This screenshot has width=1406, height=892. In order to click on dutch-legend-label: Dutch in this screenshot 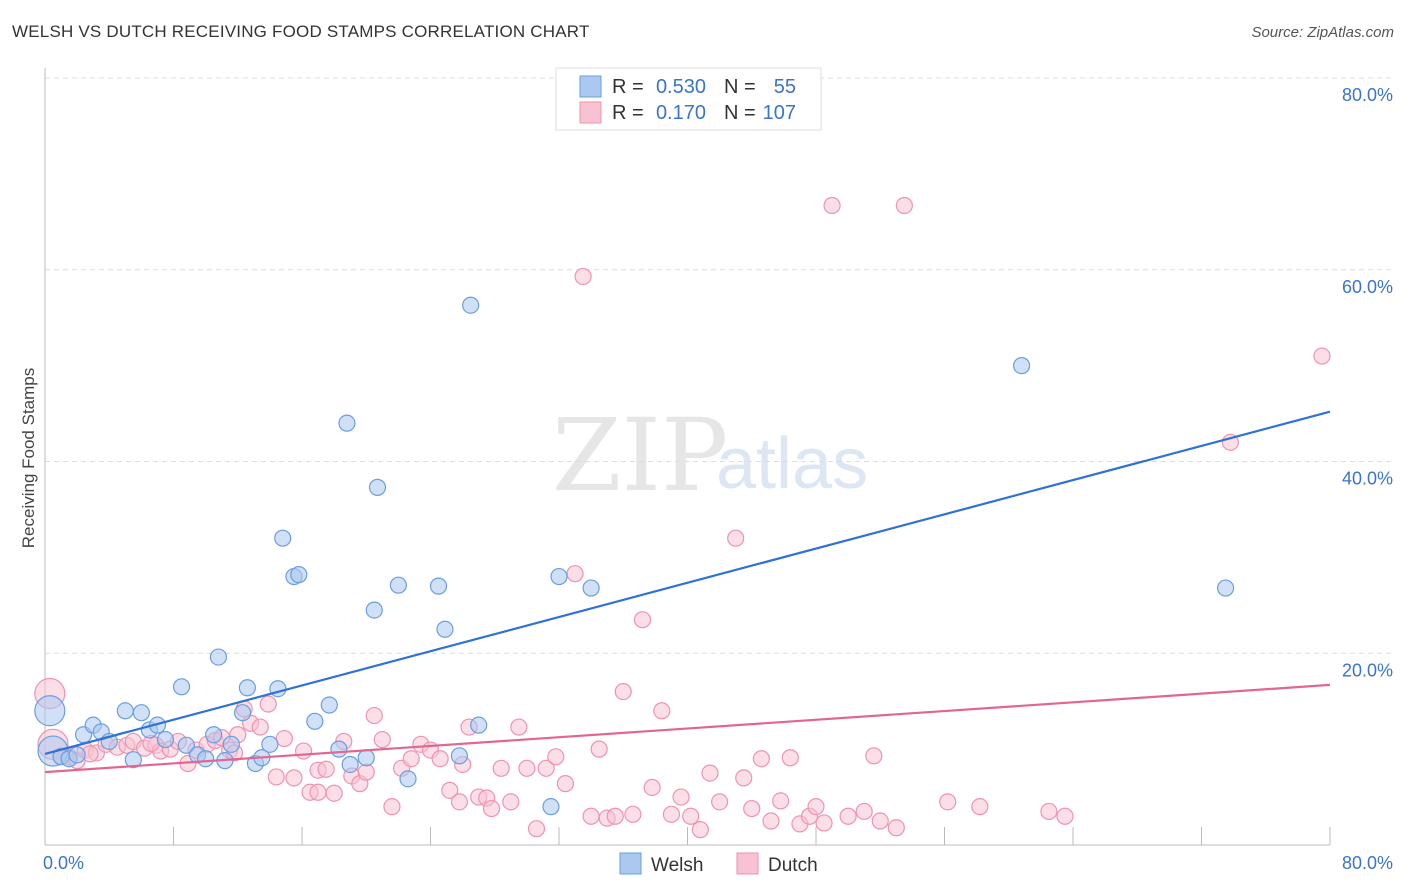, I will do `click(793, 865)`.